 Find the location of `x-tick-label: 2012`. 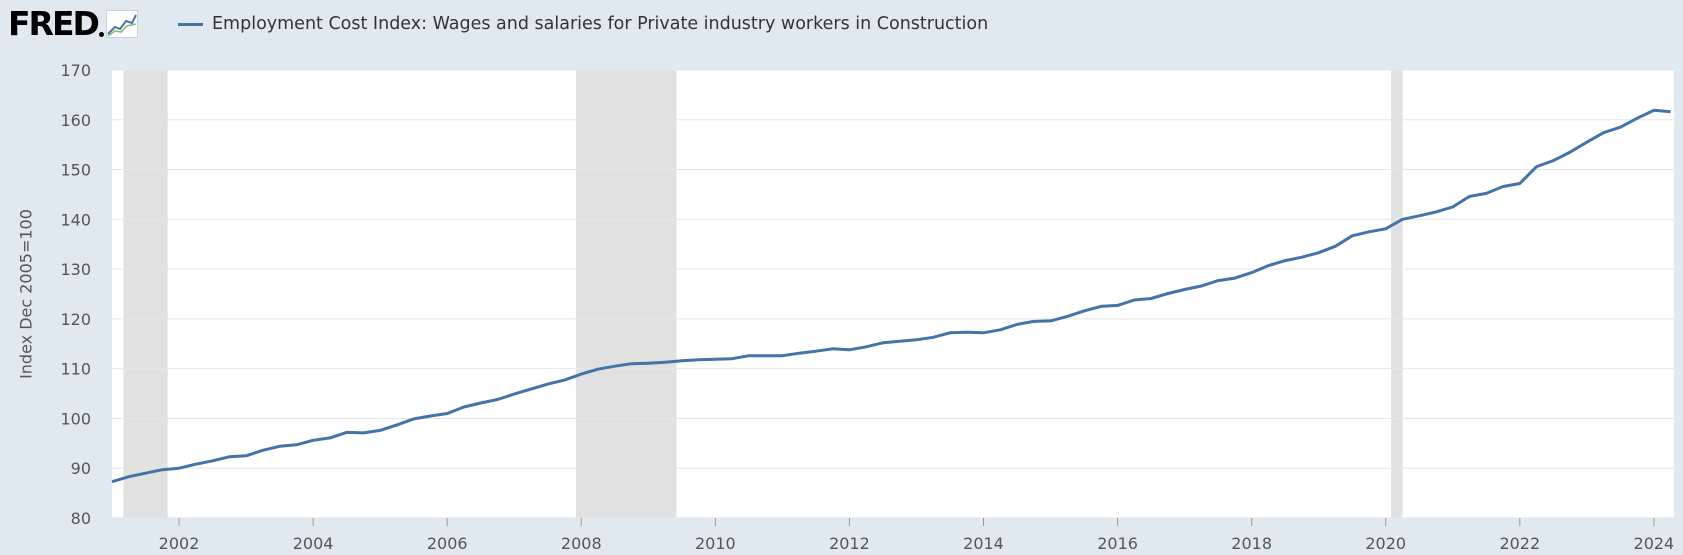

x-tick-label: 2012 is located at coordinates (849, 543).